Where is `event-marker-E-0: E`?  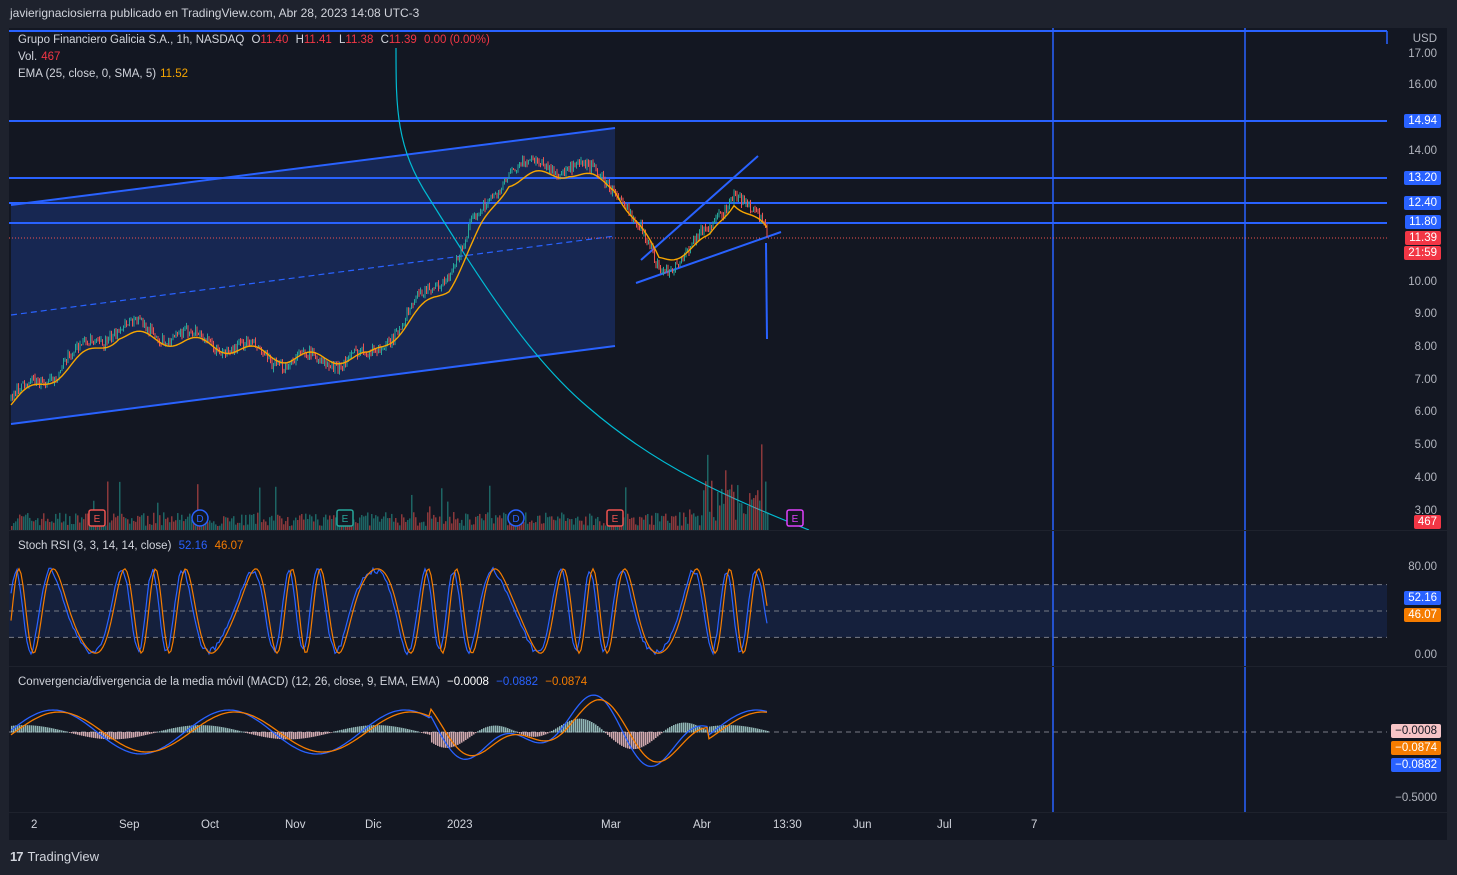
event-marker-E-0: E is located at coordinates (97, 518).